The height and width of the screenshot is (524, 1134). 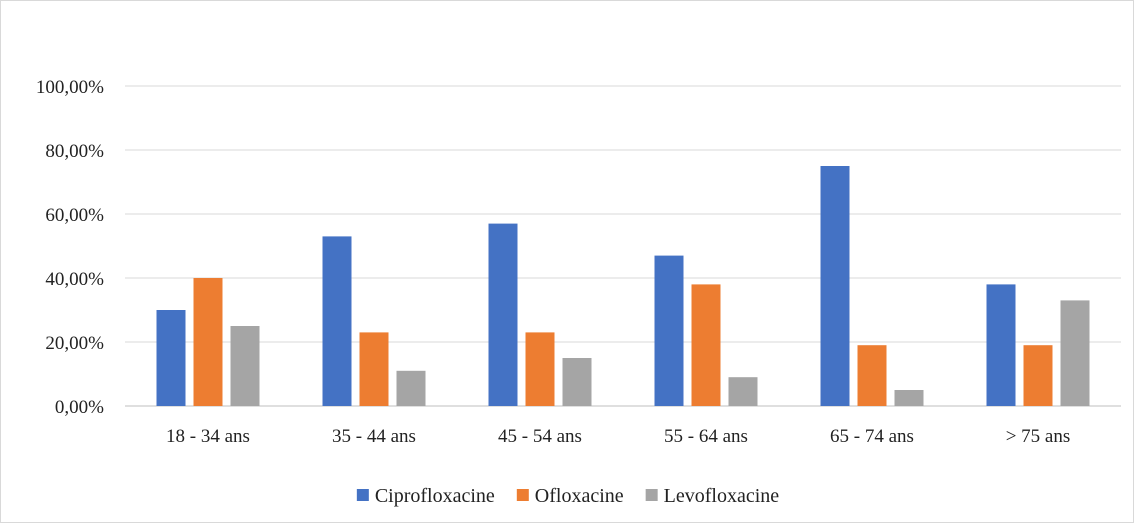 What do you see at coordinates (79, 407) in the screenshot?
I see `y-tick-label: 0,00%` at bounding box center [79, 407].